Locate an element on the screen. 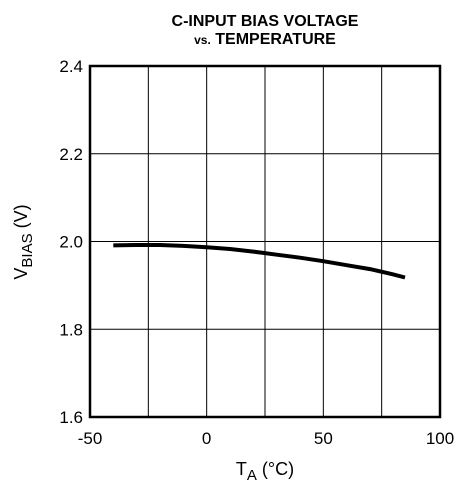  chart-title-line2: vs. TEMPERATURE is located at coordinates (265, 39).